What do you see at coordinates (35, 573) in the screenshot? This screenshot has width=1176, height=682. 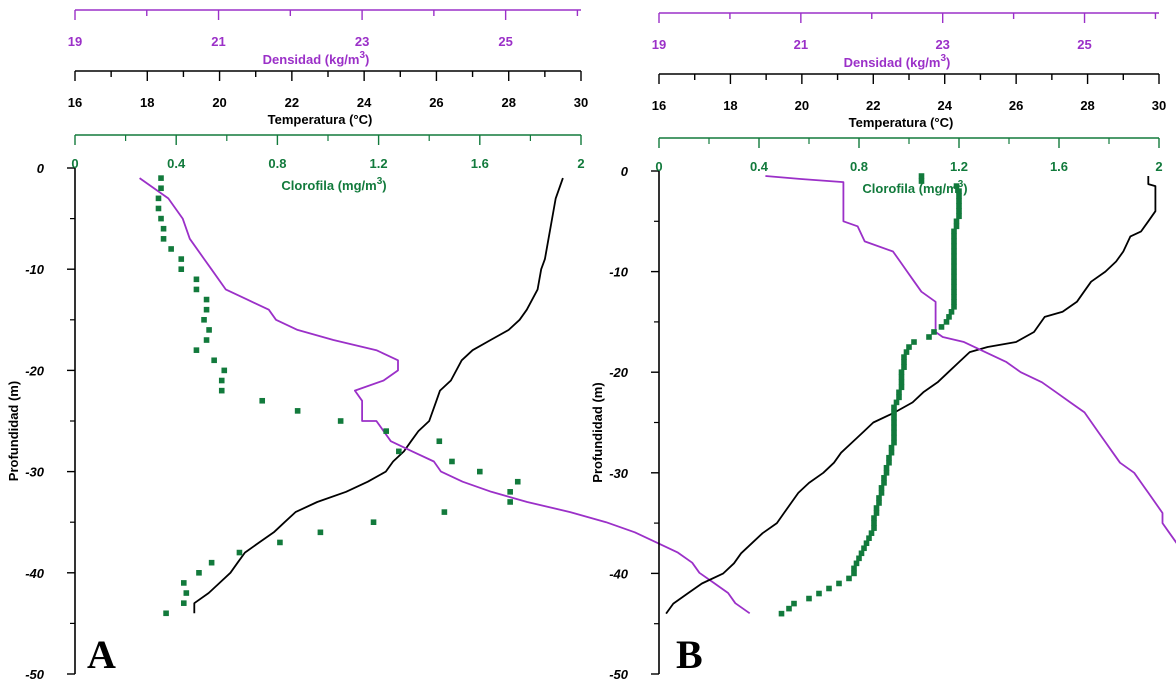 I see `depth-tick-label: -40` at bounding box center [35, 573].